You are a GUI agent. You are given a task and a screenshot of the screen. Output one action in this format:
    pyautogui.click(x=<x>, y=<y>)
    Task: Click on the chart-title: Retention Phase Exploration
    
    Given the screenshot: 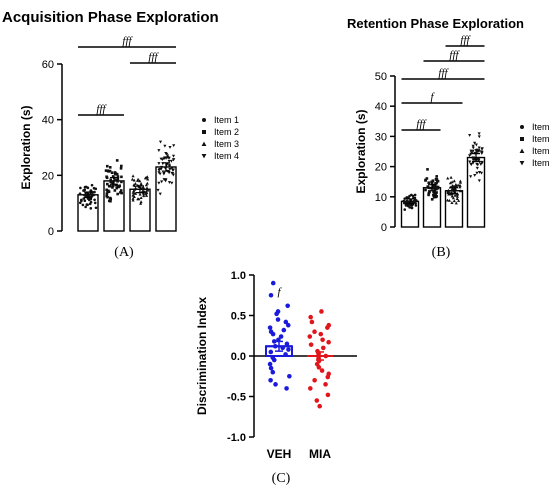 What is the action you would take?
    pyautogui.click(x=435, y=23)
    